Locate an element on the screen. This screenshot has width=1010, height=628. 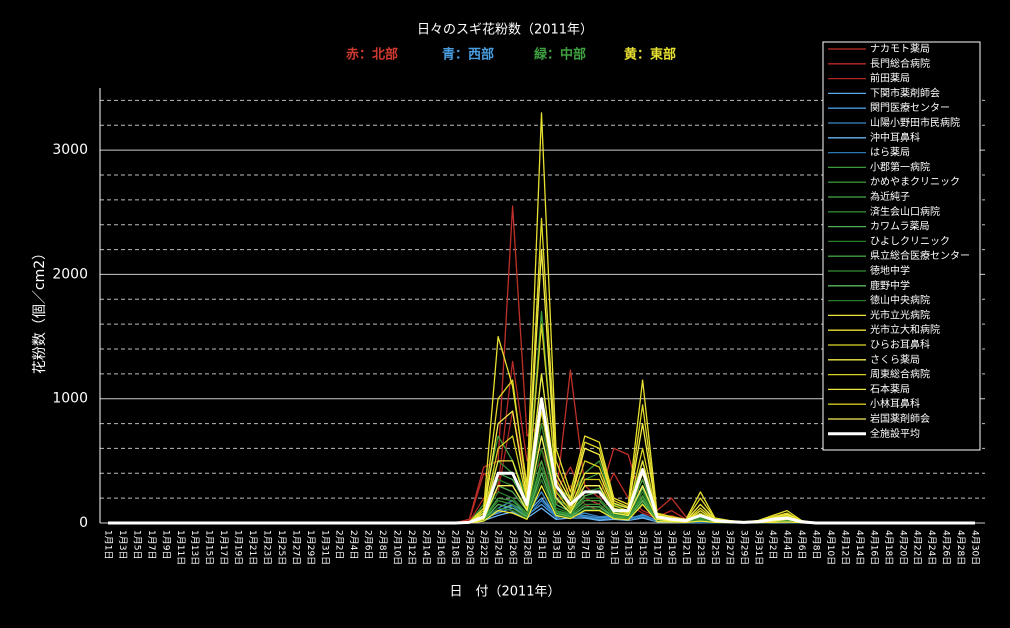
x-tick-label: 2月6日 is located at coordinates (368, 544).